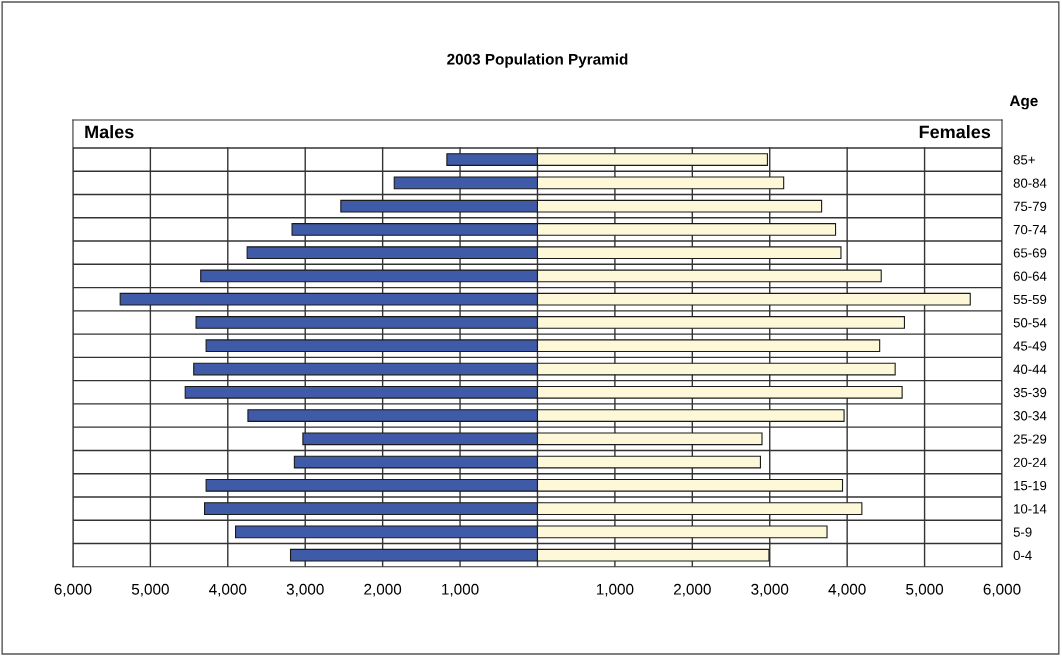 The image size is (1062, 656). I want to click on text: Females, so click(955, 132).